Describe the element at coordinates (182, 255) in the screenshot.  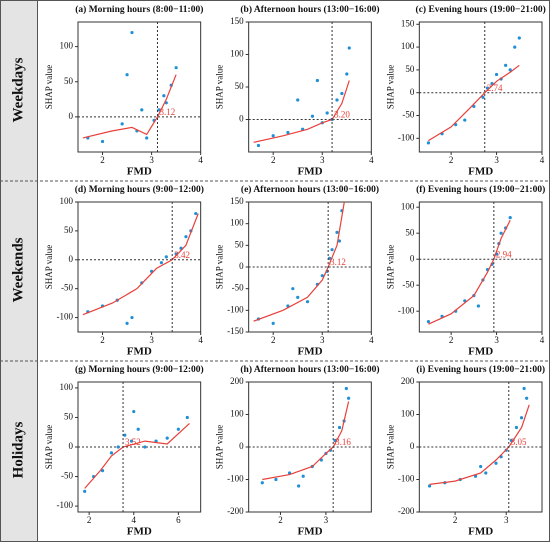
I see `threshold-label: 3.42` at that location.